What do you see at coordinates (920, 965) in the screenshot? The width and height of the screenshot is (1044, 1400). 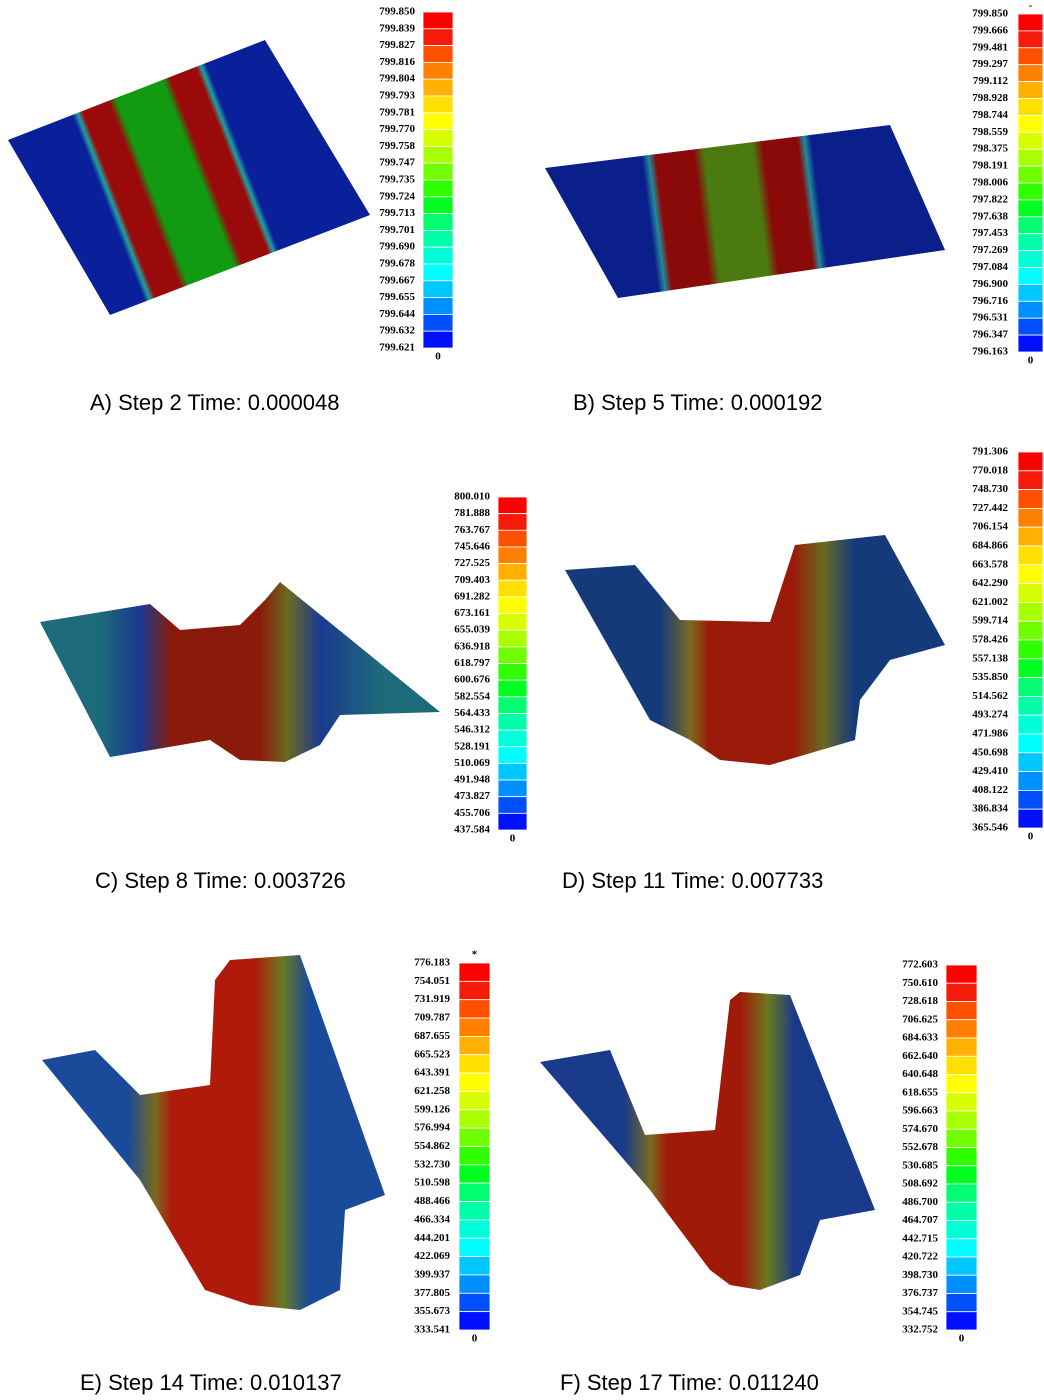 I see `legend-label: 772.603` at bounding box center [920, 965].